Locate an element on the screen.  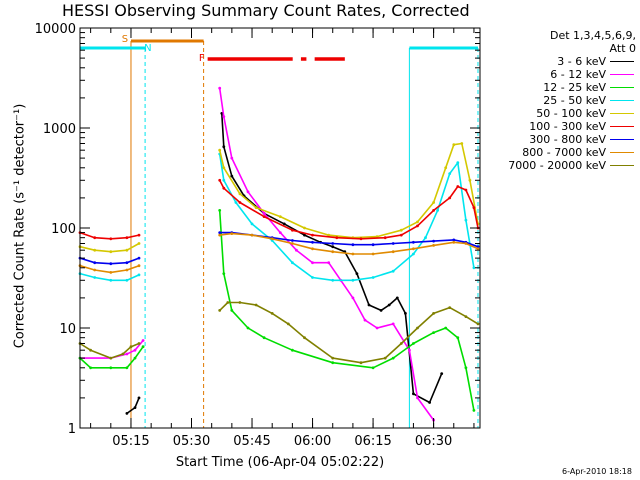
legend-entry: 7000 - 20000 keV is located at coordinates (560, 165).